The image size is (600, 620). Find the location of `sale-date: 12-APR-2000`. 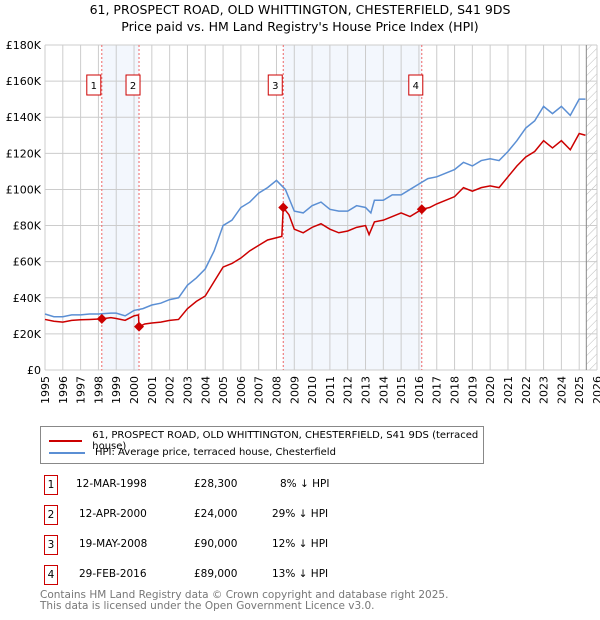

sale-date: 12-APR-2000 is located at coordinates (113, 514).